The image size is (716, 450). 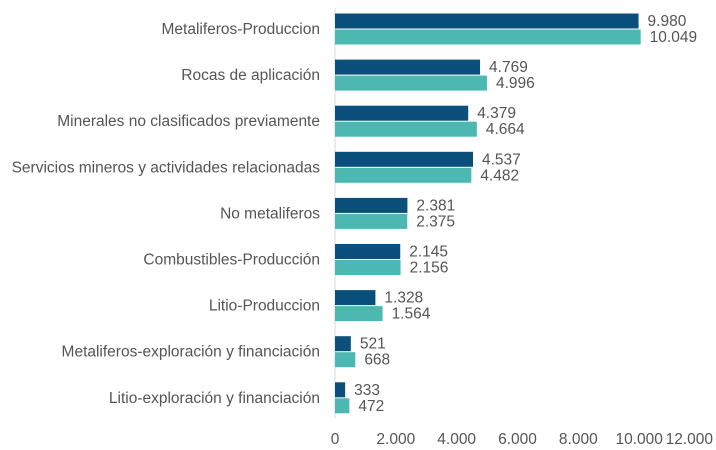 I want to click on x-tick-label: 10.000, so click(x=639, y=439).